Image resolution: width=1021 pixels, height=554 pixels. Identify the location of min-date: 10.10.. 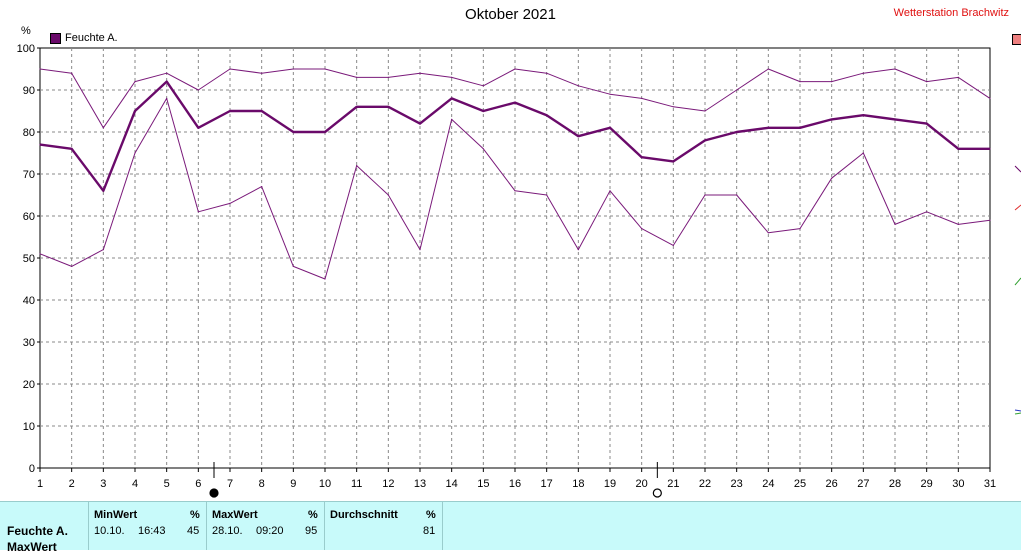
(109, 531).